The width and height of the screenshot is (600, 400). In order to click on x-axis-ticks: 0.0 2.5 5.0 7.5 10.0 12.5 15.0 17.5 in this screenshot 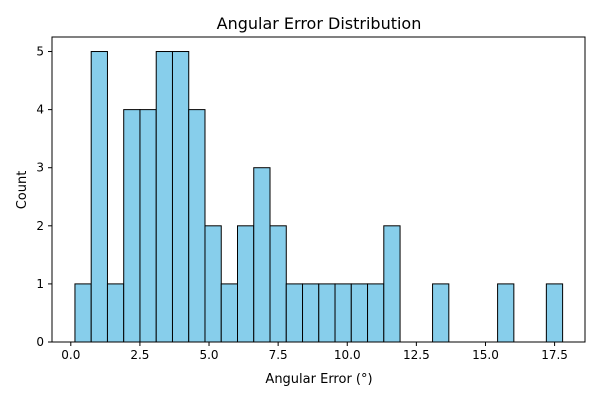, I will do `click(314, 352)`.